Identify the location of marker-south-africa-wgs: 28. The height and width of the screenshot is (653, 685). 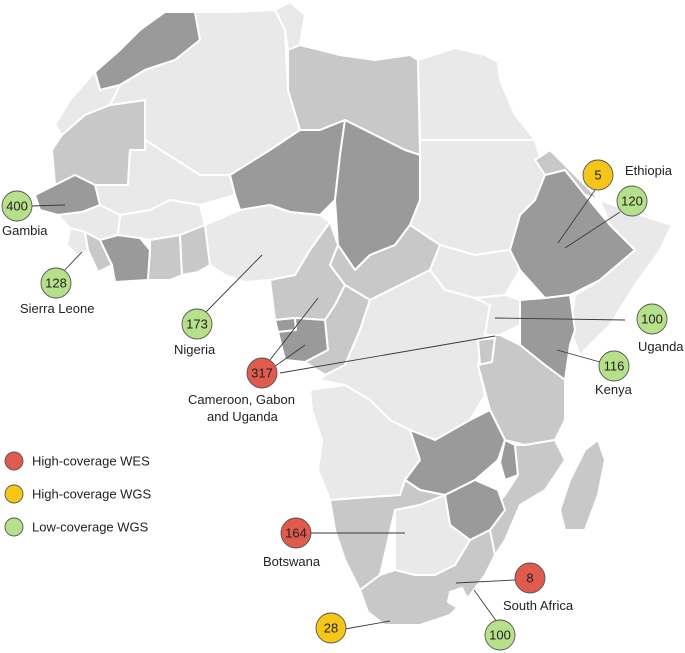
(331, 628).